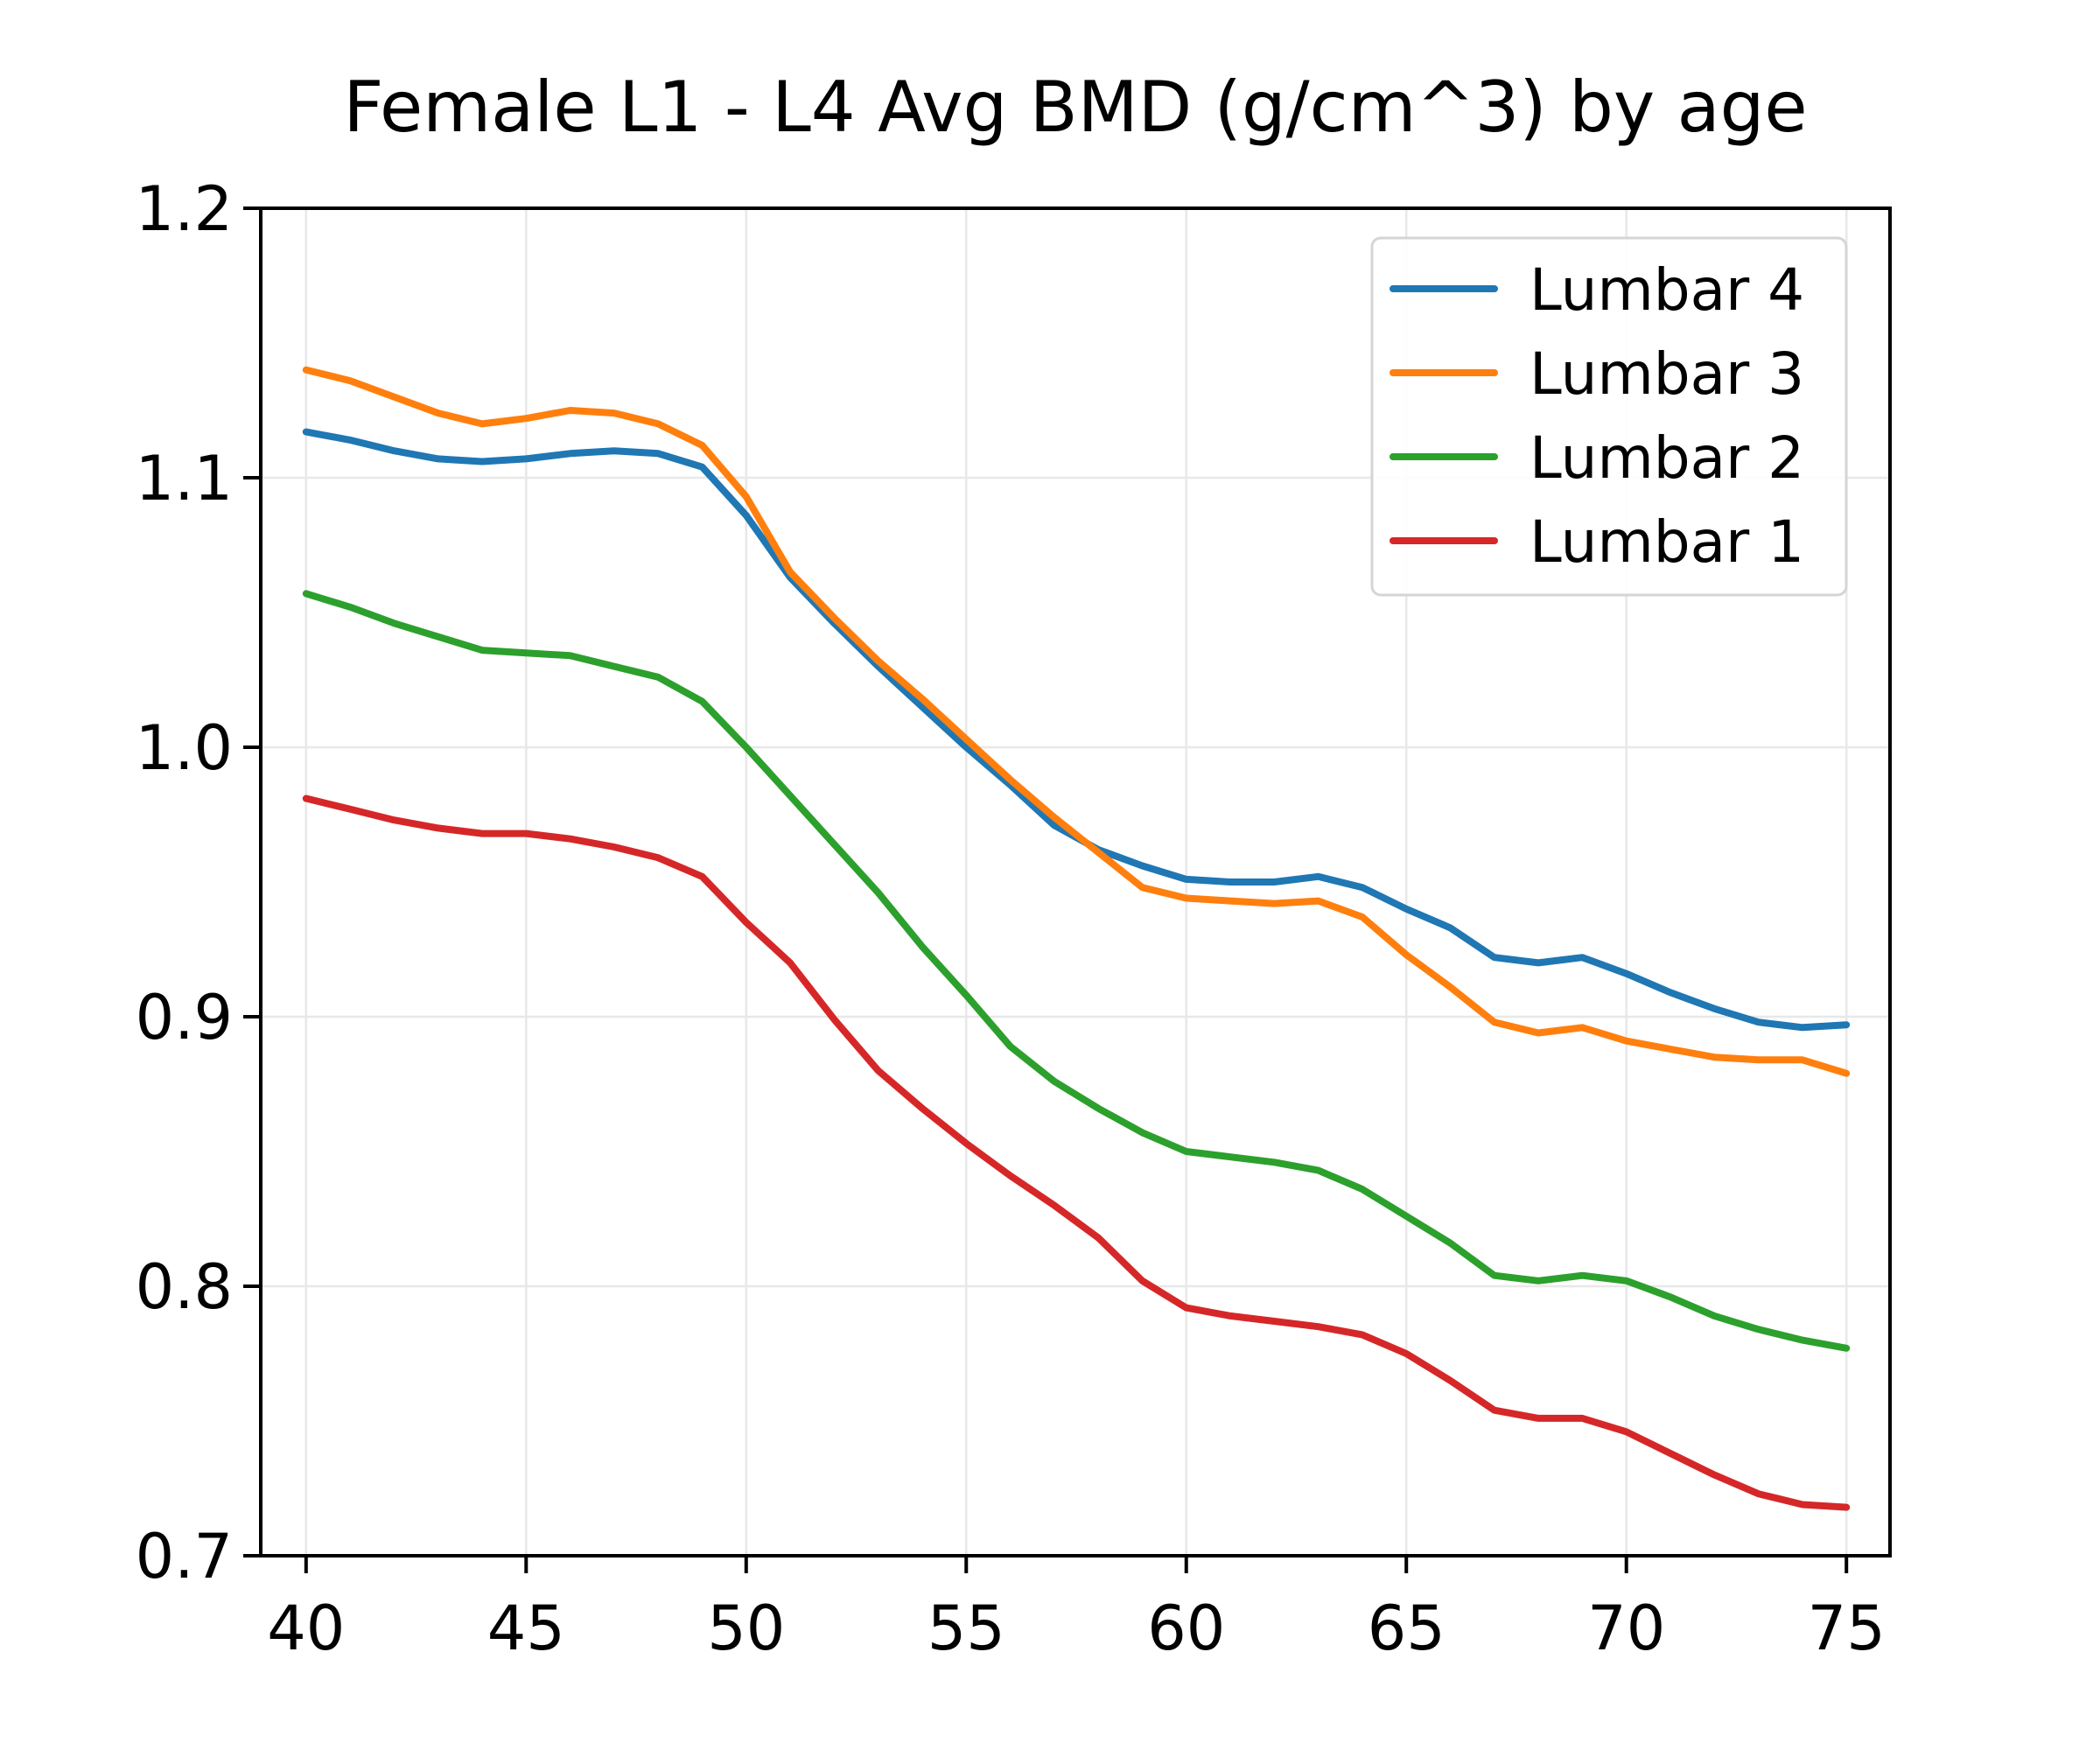 The width and height of the screenshot is (2100, 1750). I want to click on legend-label: Lumbar 2, so click(1667, 458).